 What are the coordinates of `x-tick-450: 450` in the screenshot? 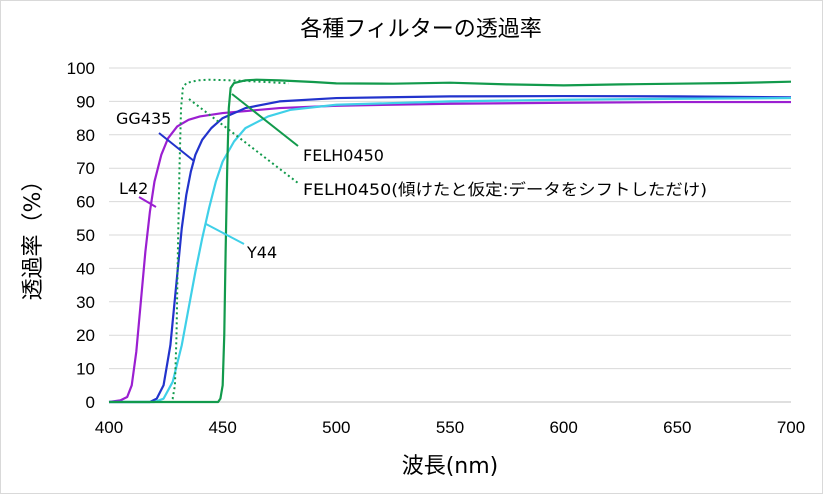 It's located at (222, 427).